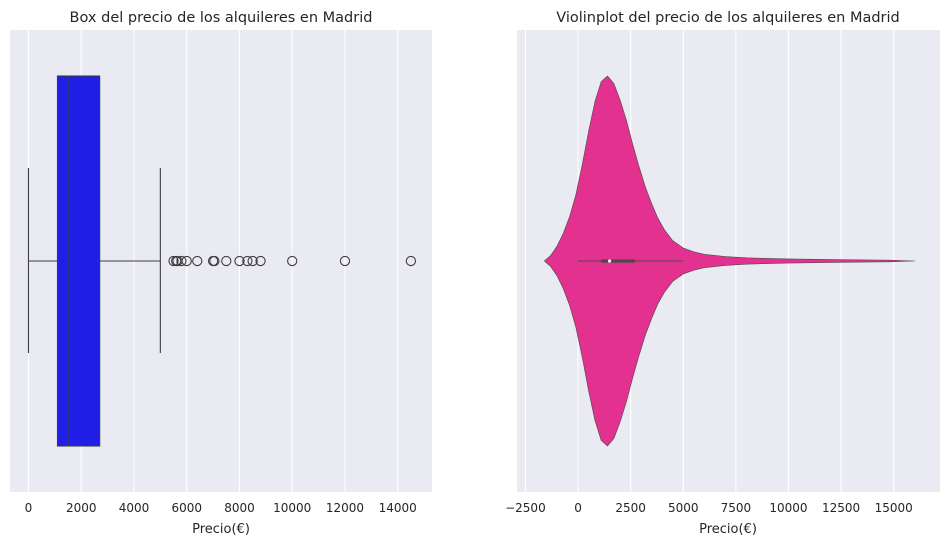 The image size is (950, 545). Describe the element at coordinates (683, 508) in the screenshot. I see `violin-x-tick-label: 5000` at that location.